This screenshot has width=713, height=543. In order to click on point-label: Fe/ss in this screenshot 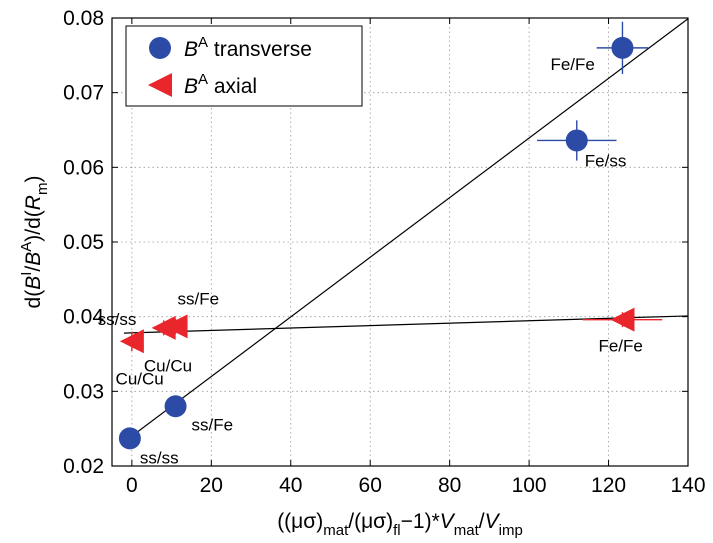, I will do `click(606, 160)`.